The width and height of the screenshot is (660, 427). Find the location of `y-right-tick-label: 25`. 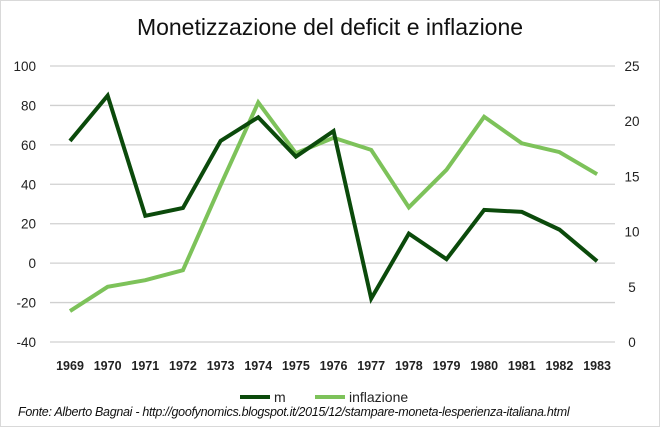

y-right-tick-label: 25 is located at coordinates (631, 66).